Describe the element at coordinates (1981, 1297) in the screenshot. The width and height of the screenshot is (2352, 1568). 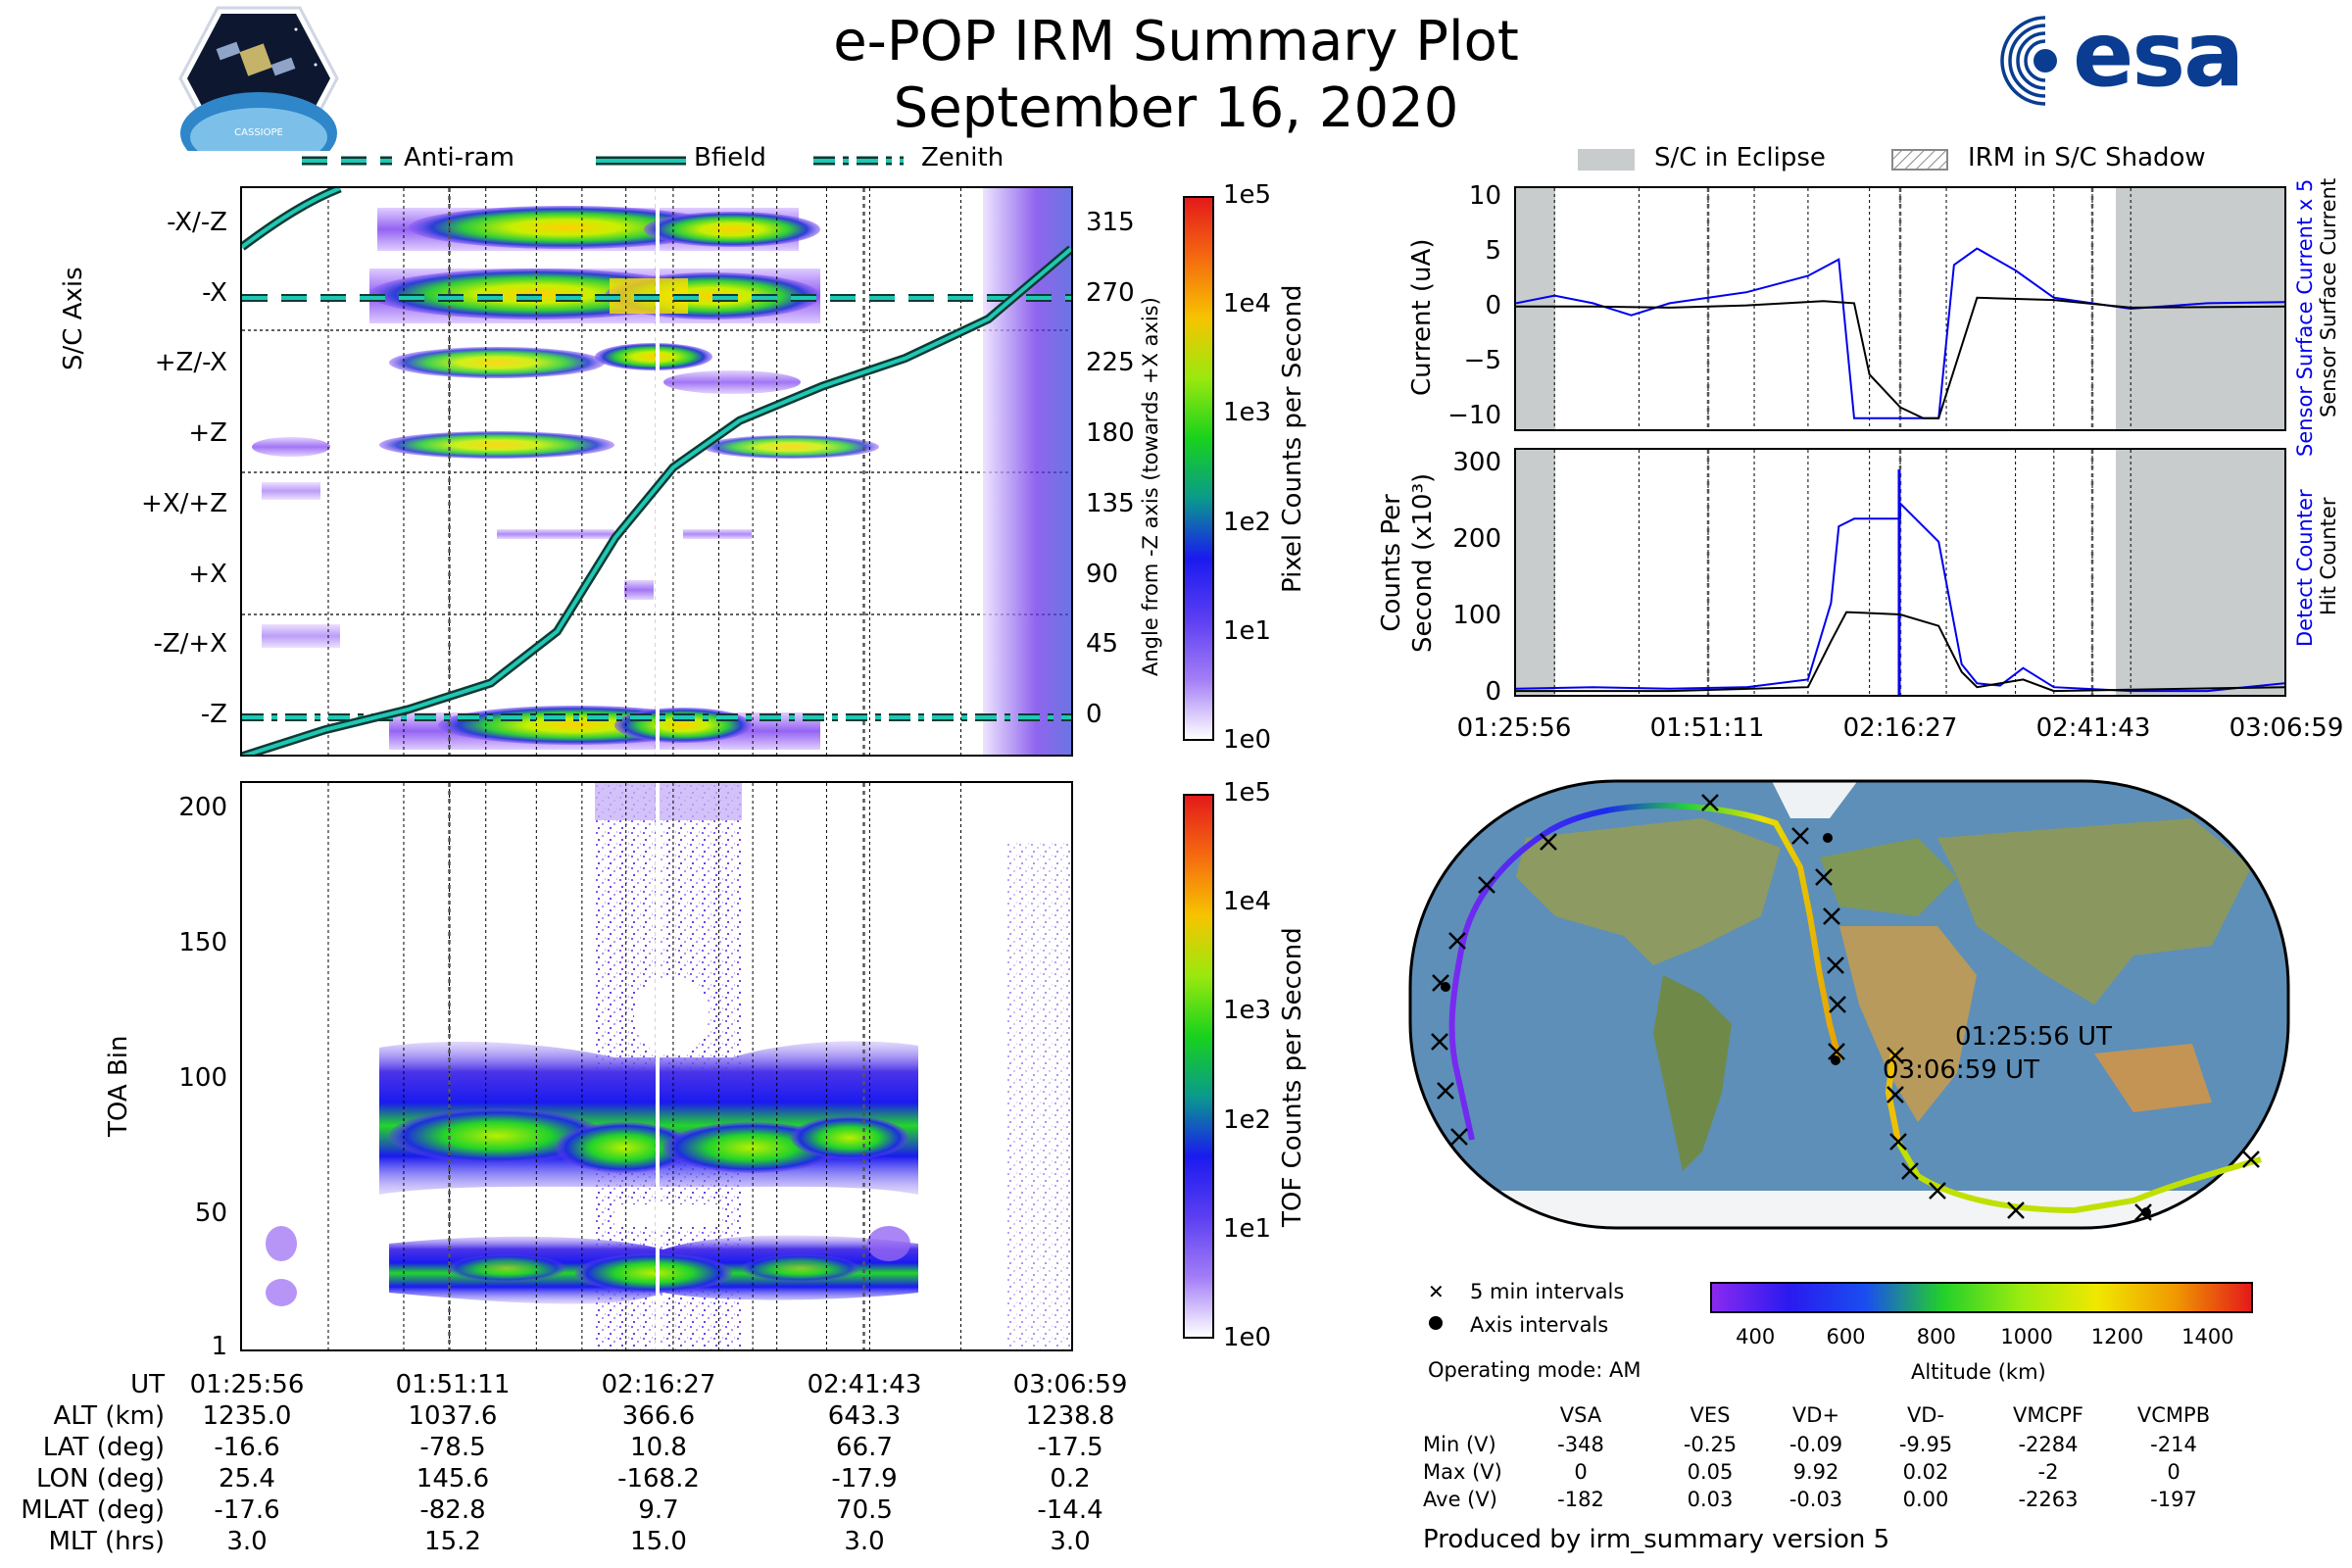
I see `altitude-colorbar` at that location.